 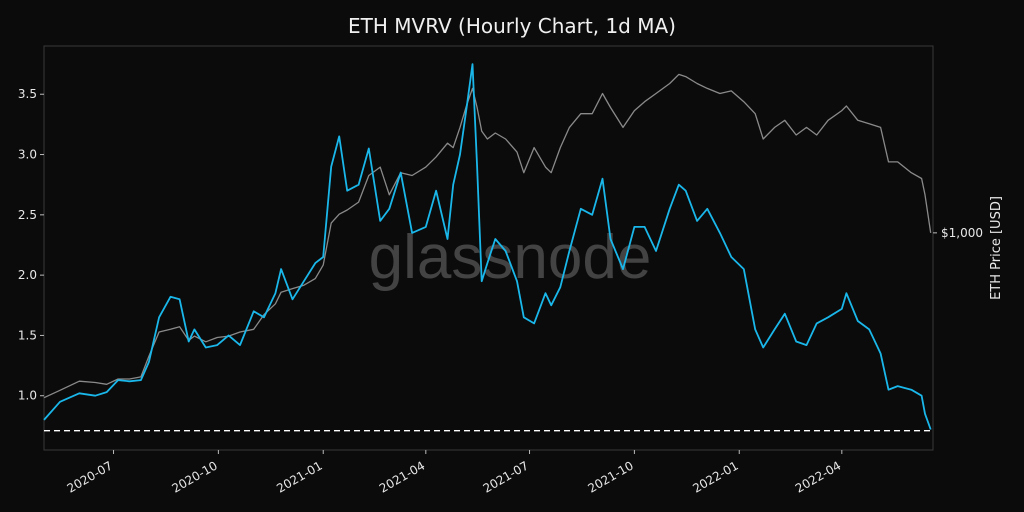 What do you see at coordinates (402, 476) in the screenshot?
I see `x-tick-label: 2021-04` at bounding box center [402, 476].